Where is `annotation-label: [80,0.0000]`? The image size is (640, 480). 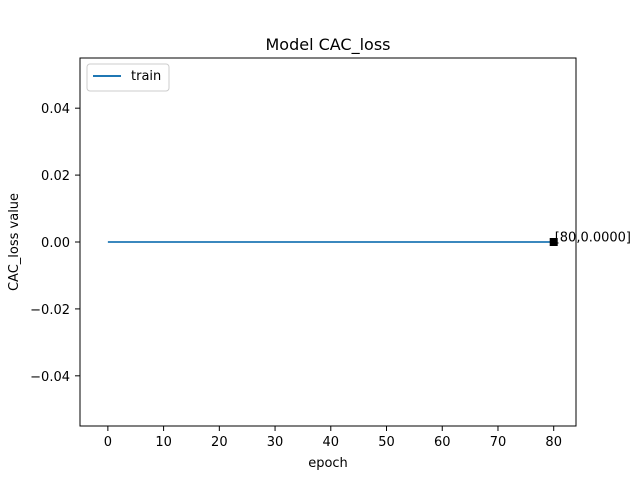
annotation-label: [80,0.0000] is located at coordinates (593, 238).